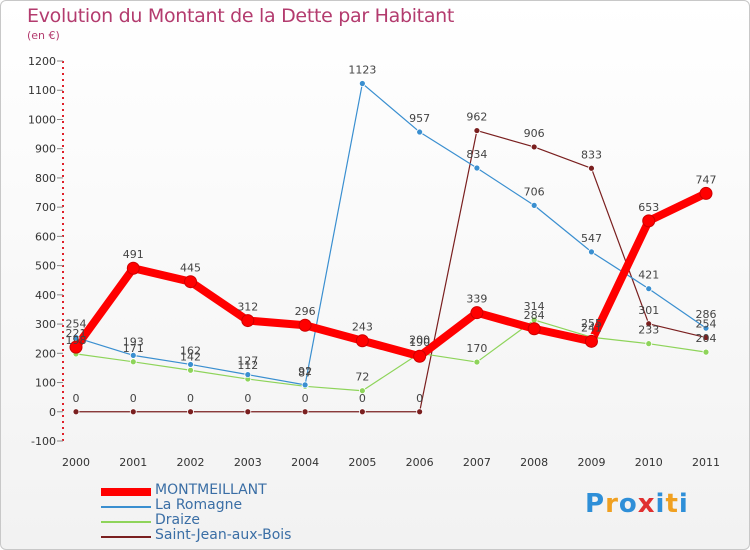 The image size is (750, 550). Describe the element at coordinates (591, 462) in the screenshot. I see `x-tick-label: 2009` at that location.